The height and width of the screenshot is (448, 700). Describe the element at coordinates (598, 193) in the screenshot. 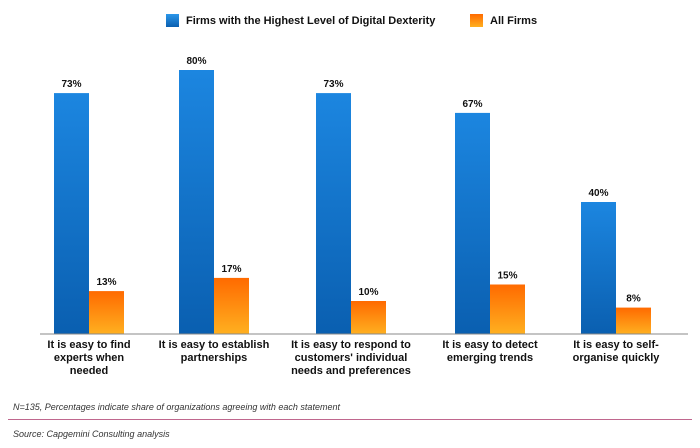

I see `data-label-top-performers-5: 40%` at that location.